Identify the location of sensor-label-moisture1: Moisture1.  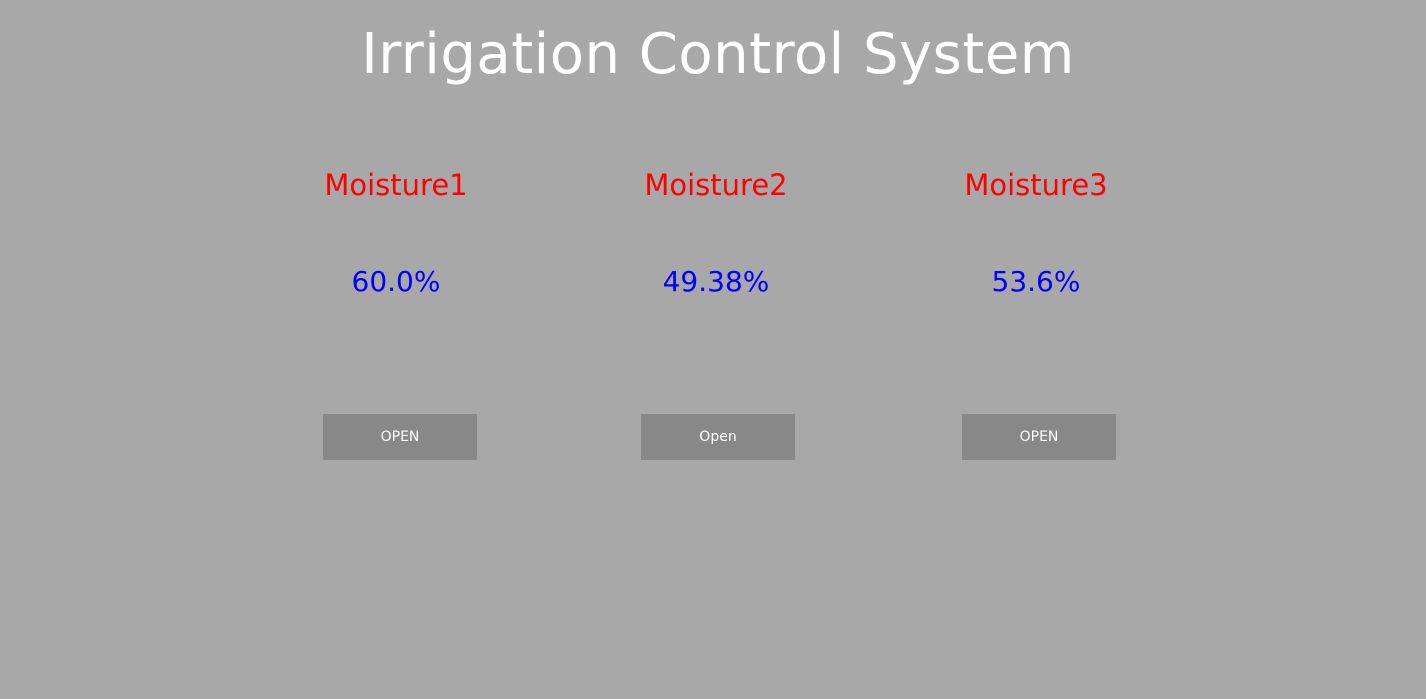
(396, 185).